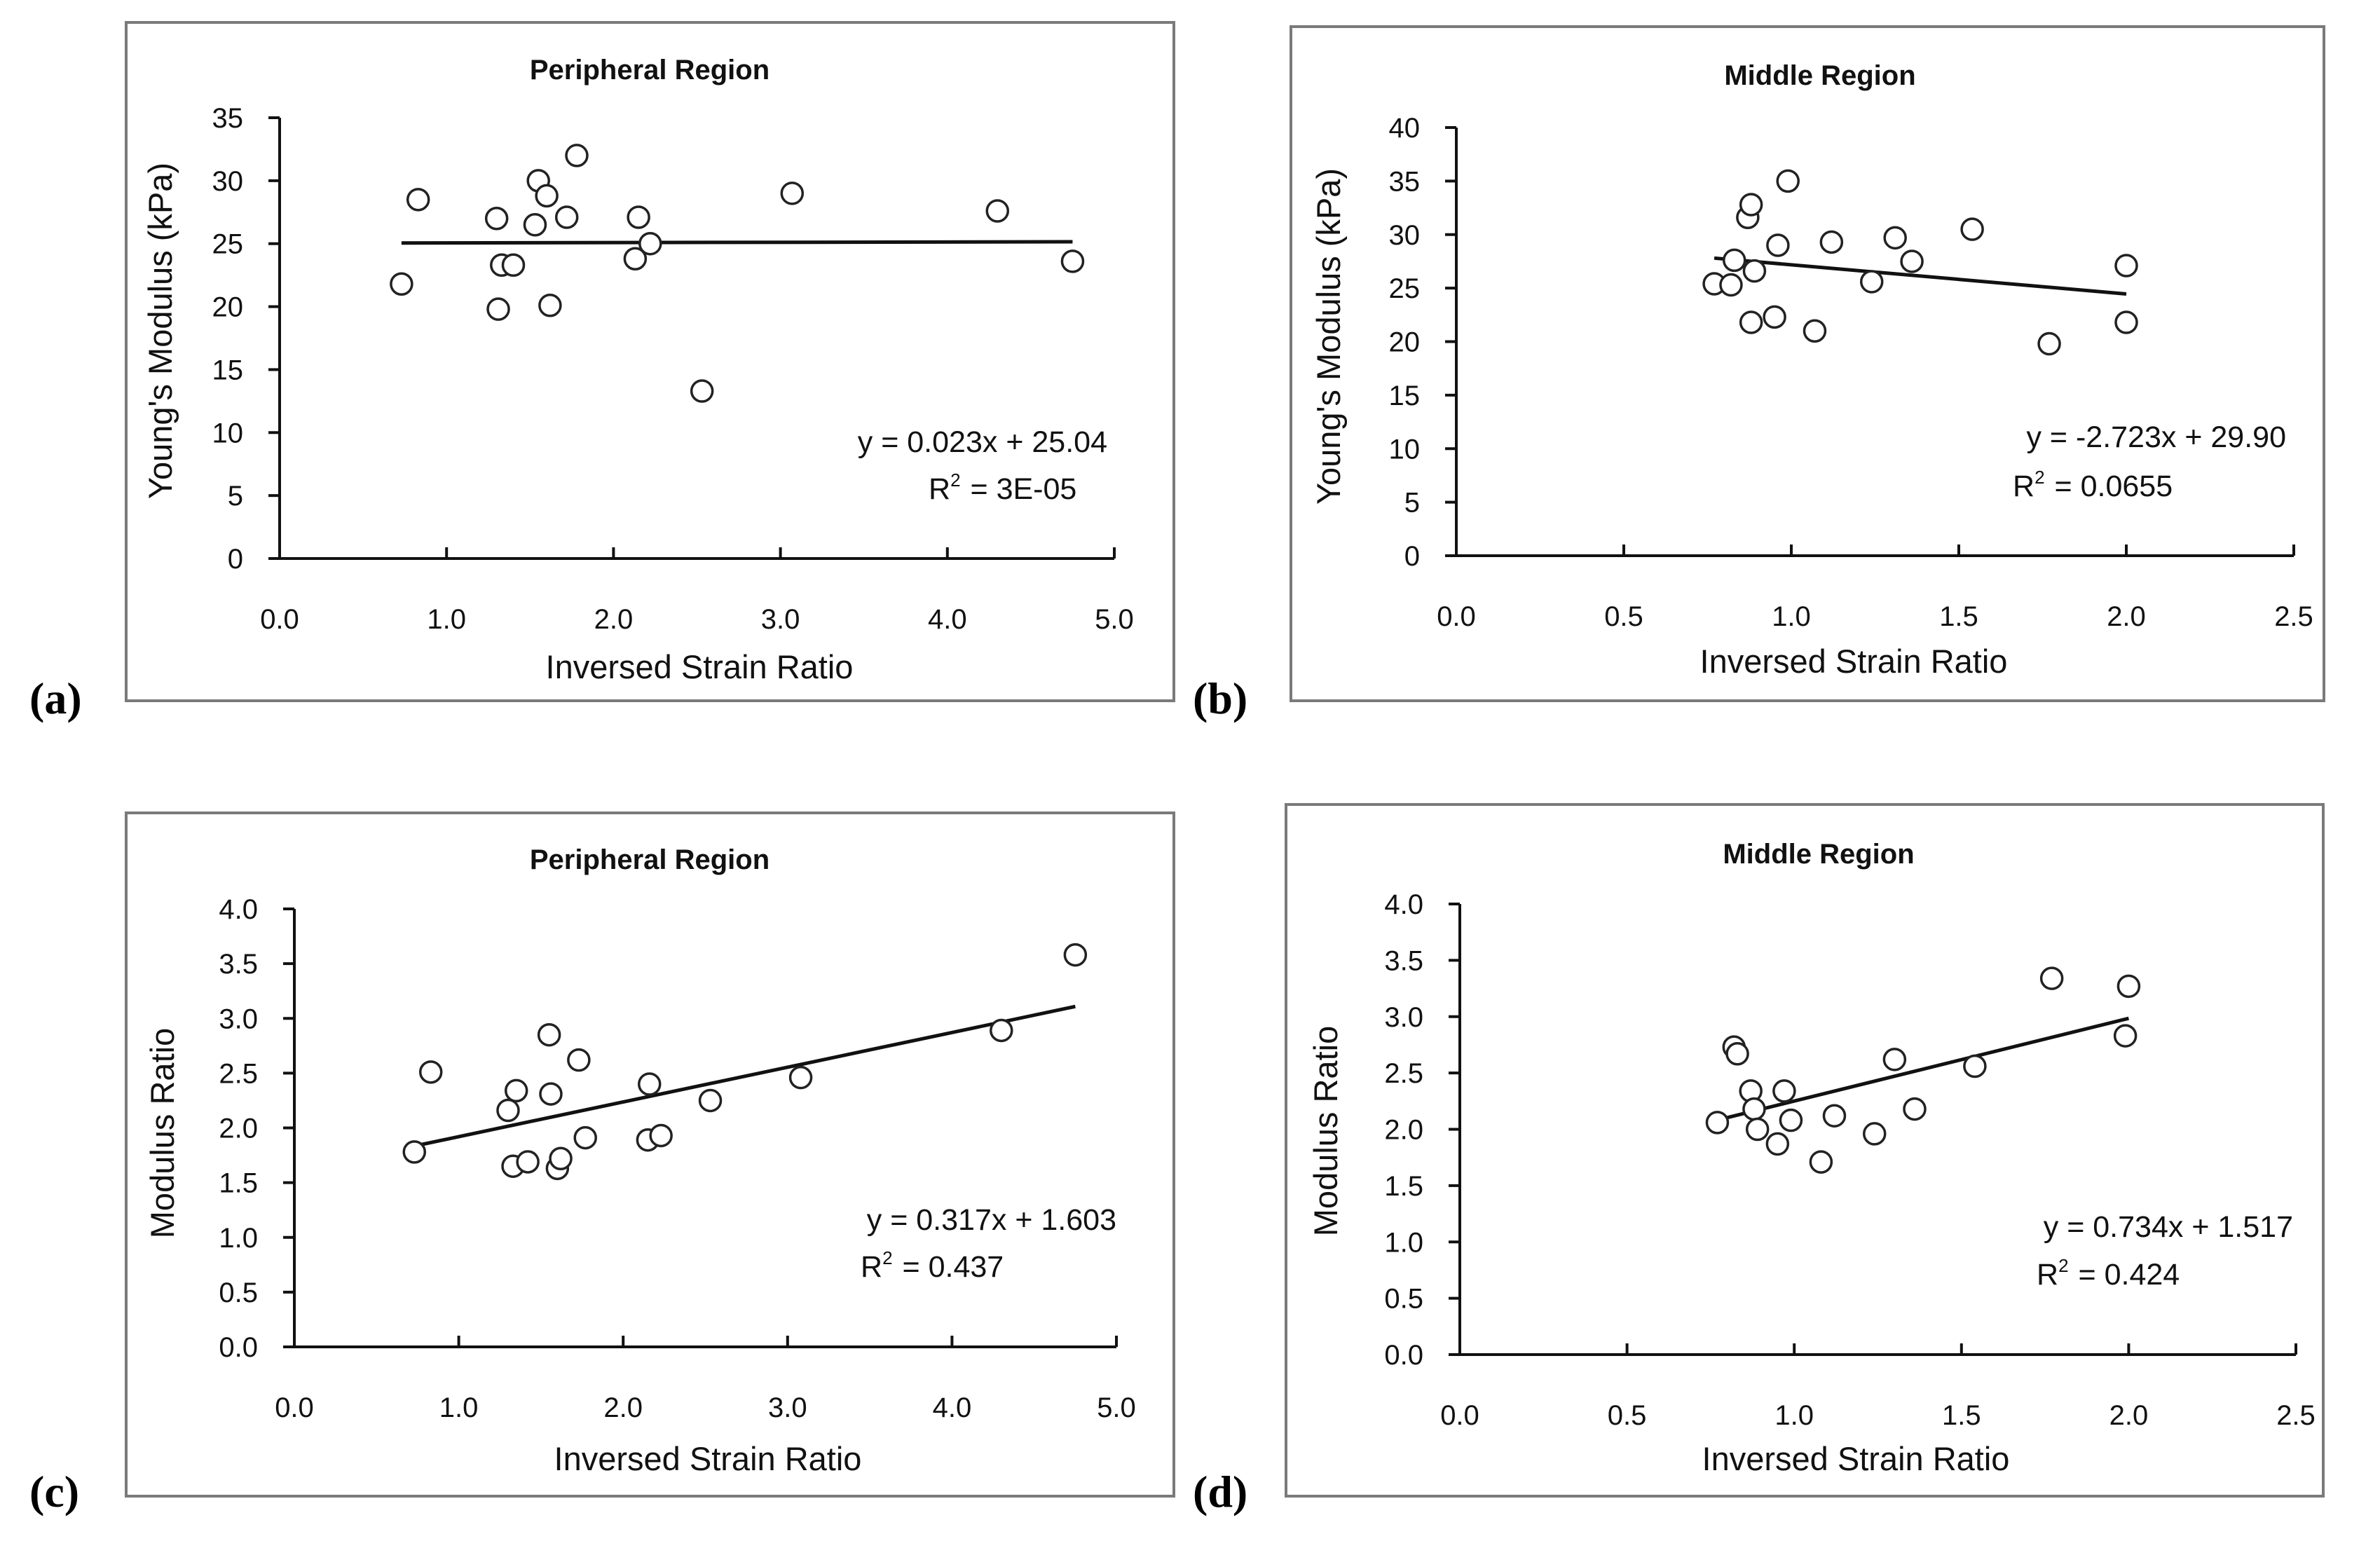 This screenshot has width=2380, height=1548. I want to click on x-tick-label: 5.0, so click(1114, 619).